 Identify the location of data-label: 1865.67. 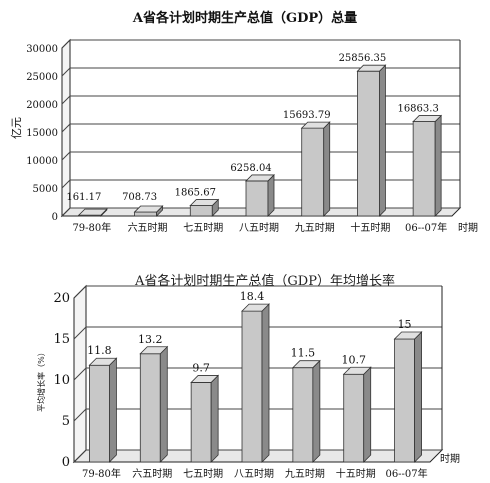
(195, 193).